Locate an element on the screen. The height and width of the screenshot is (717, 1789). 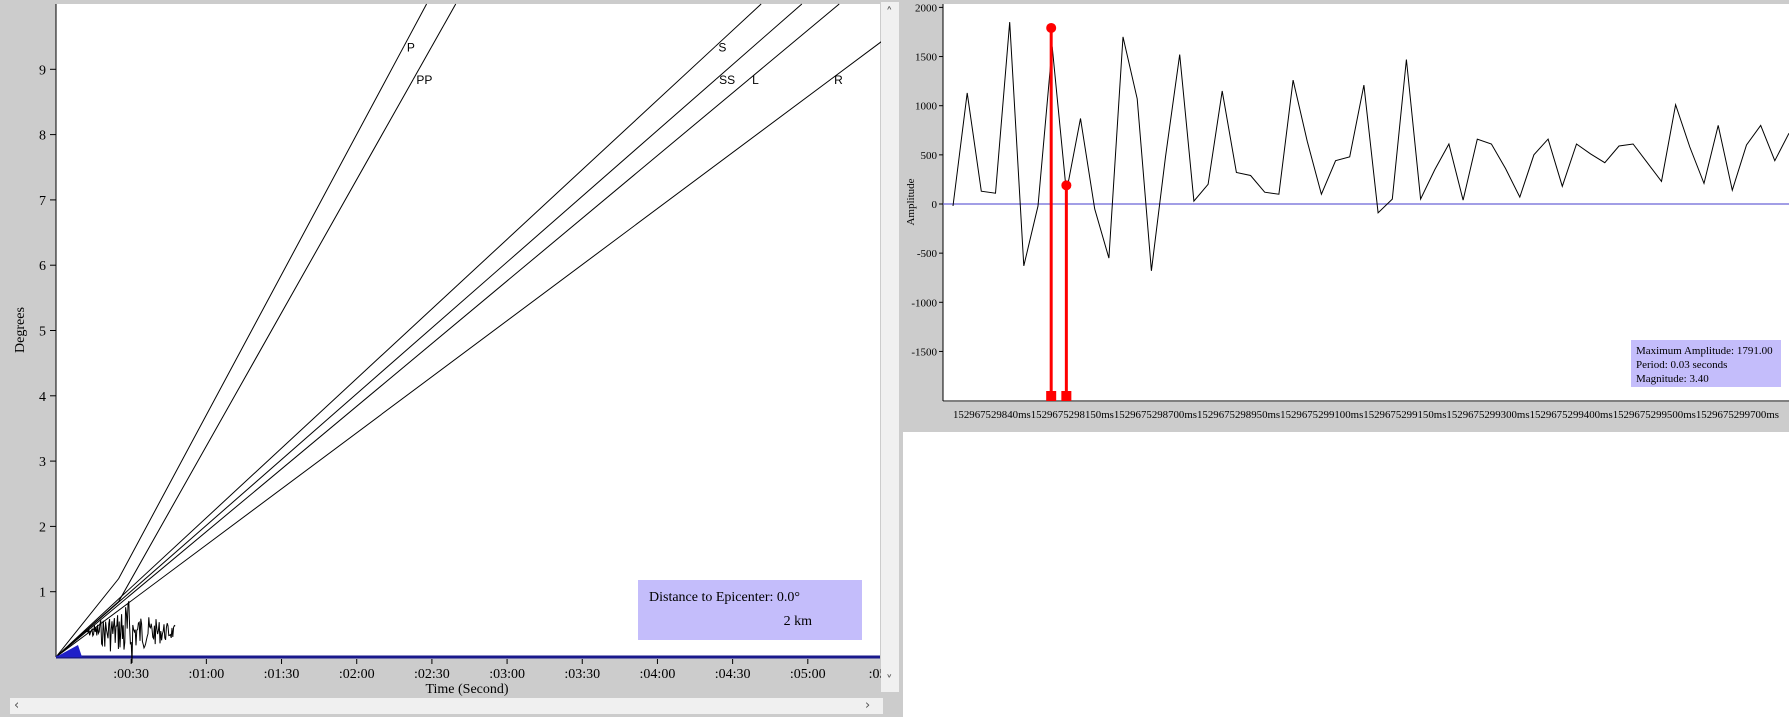
x-tick-label: :03:00 is located at coordinates (507, 674).